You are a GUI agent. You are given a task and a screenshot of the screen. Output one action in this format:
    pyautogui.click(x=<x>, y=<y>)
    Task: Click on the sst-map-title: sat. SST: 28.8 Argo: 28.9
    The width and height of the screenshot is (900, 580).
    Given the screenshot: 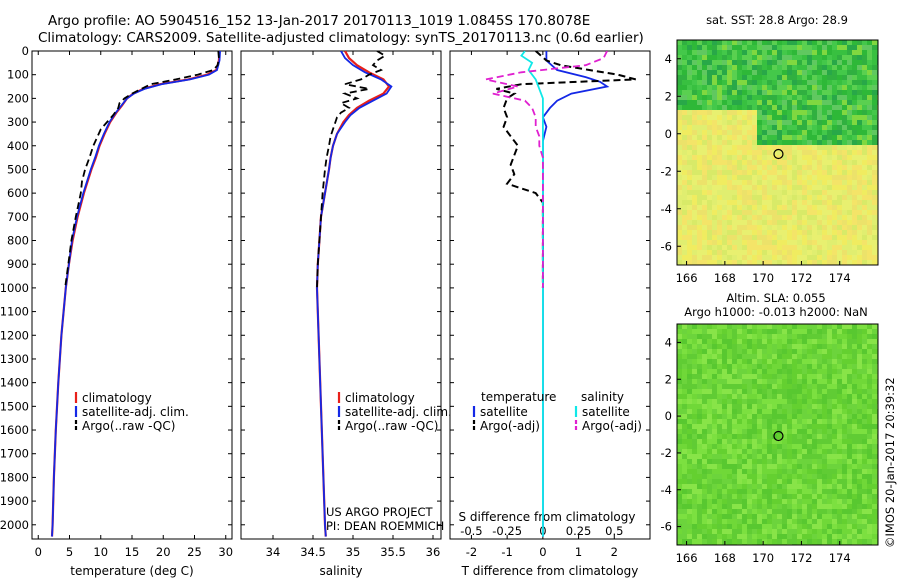 What is the action you would take?
    pyautogui.click(x=777, y=20)
    